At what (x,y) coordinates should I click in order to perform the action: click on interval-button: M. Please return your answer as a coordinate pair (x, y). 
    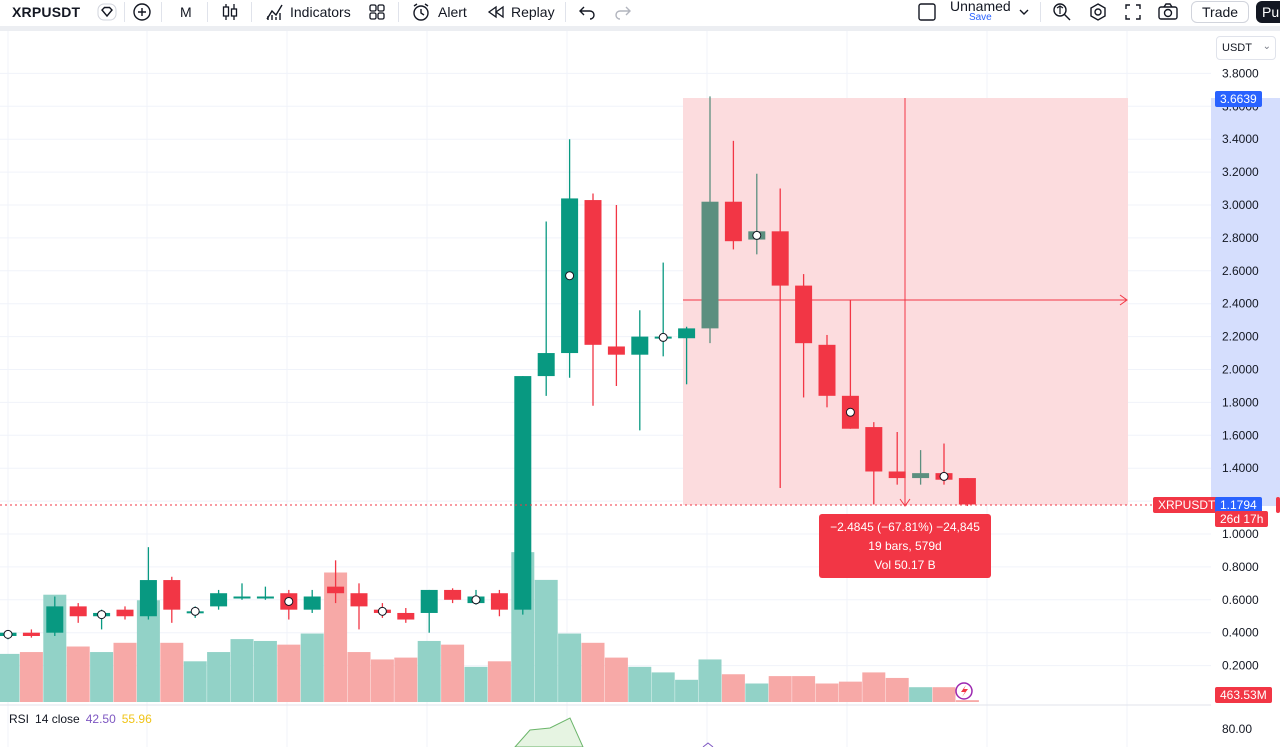
    Looking at the image, I should click on (186, 12).